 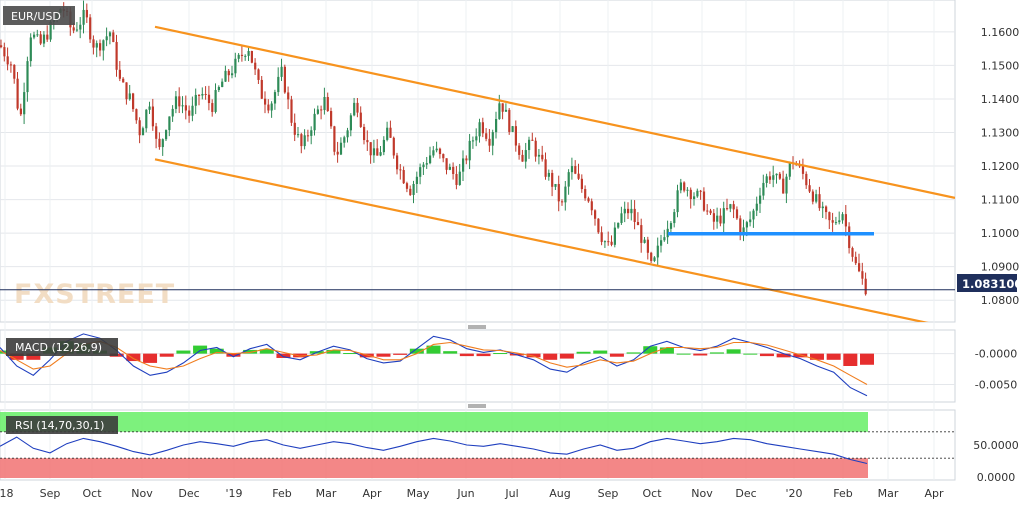 I want to click on time-tick-label: Jun, so click(x=465, y=493).